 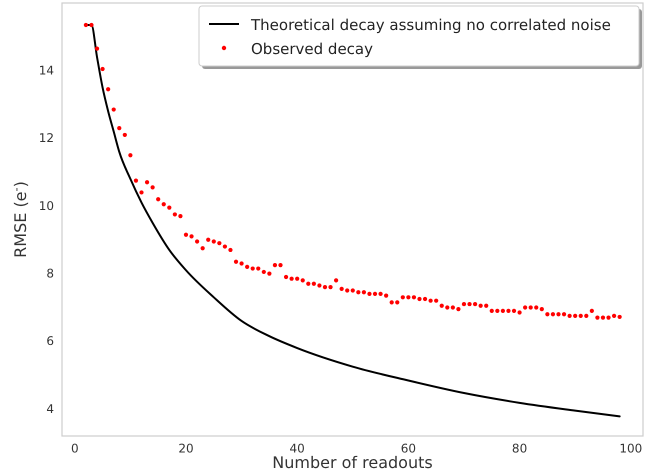 What do you see at coordinates (408, 449) in the screenshot?
I see `x-tick-label: 60` at bounding box center [408, 449].